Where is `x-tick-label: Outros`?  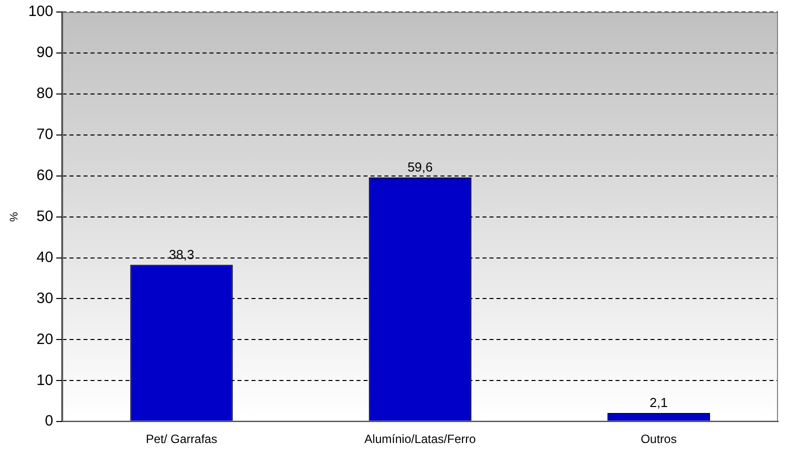
x-tick-label: Outros is located at coordinates (658, 439).